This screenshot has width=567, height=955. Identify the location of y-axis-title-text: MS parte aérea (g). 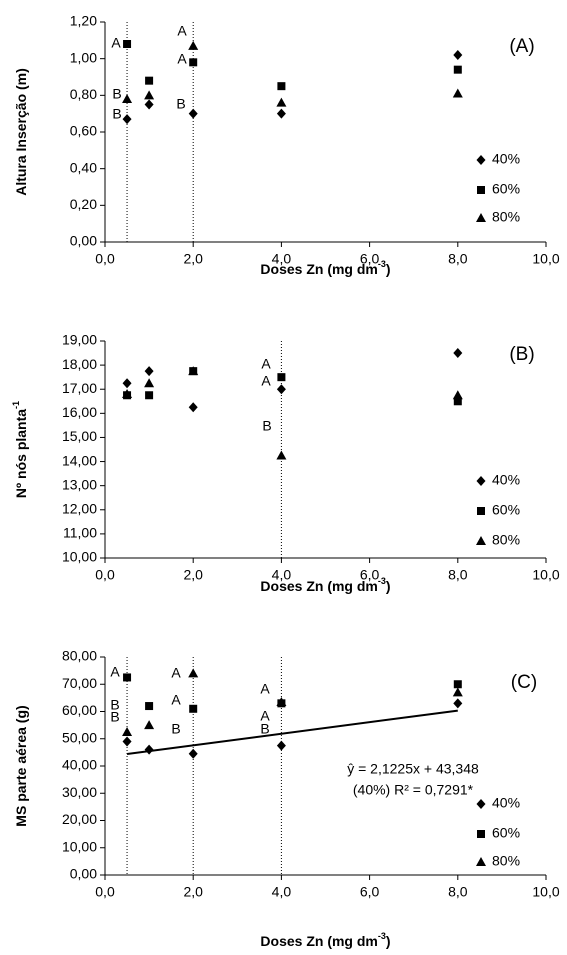
(21, 765).